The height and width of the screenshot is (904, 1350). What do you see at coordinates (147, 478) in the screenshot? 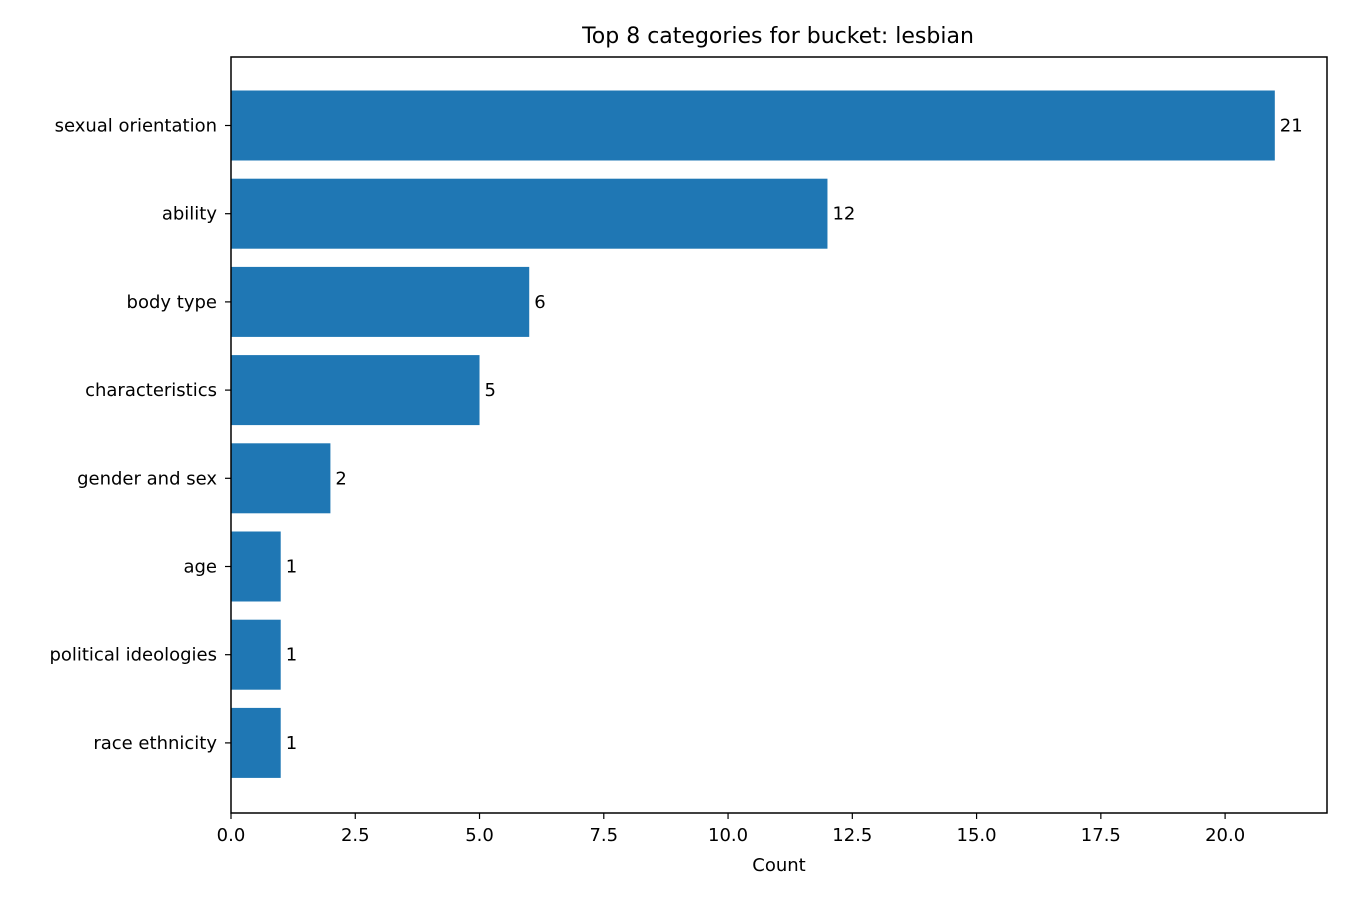
I see `y-tick-label: gender and sex` at bounding box center [147, 478].